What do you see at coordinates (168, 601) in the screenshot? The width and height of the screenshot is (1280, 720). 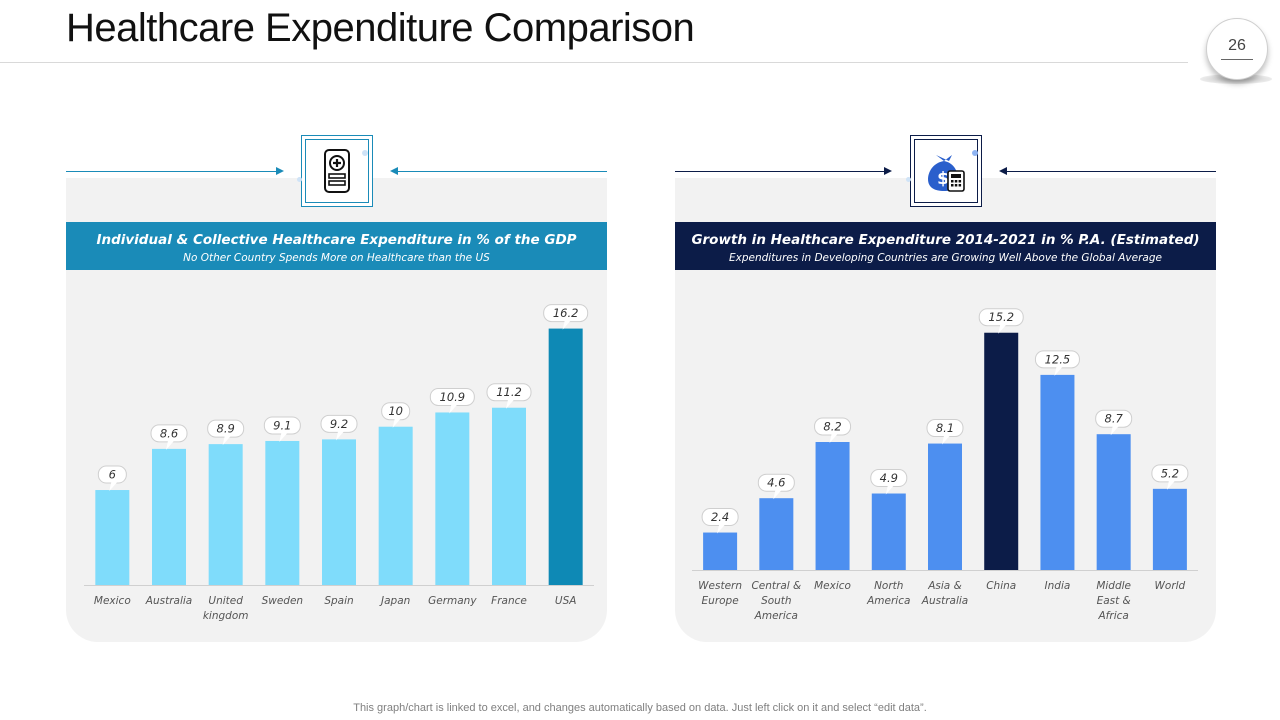 I see `left-chart-category-label: Australia` at bounding box center [168, 601].